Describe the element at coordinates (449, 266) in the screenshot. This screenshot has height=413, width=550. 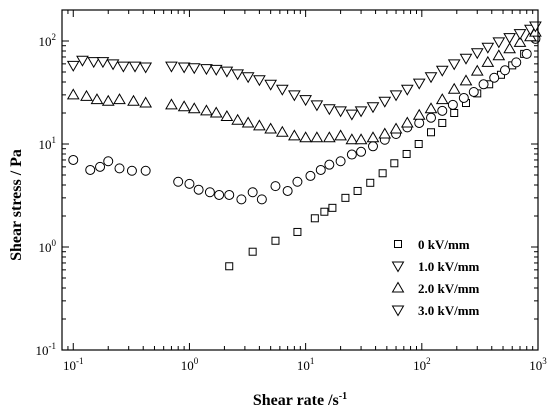
I see `legend-label: 1.0 kV/mm` at that location.